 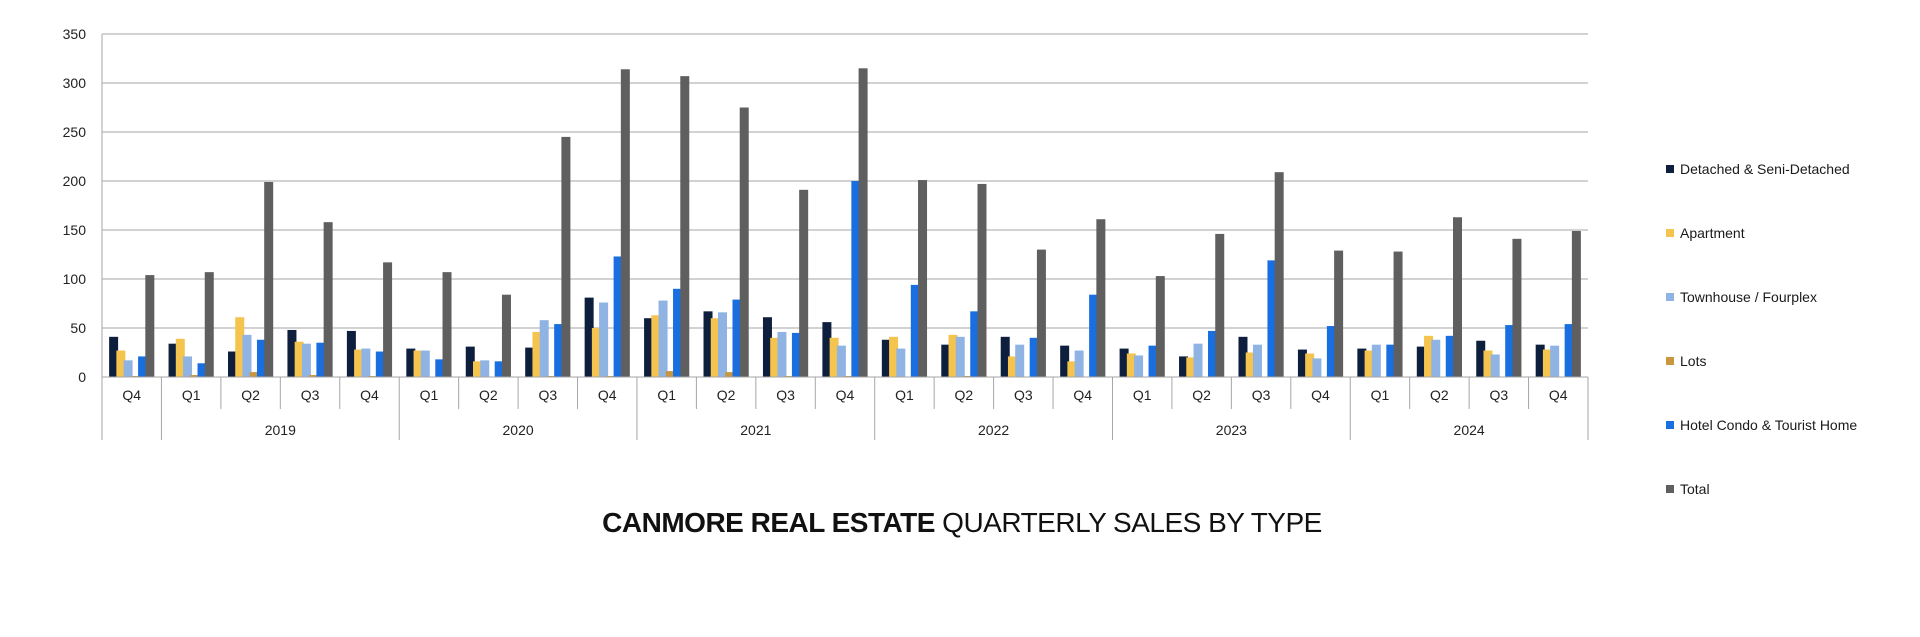 I want to click on legend-label: Detached & Seni-Detached, so click(x=1765, y=169).